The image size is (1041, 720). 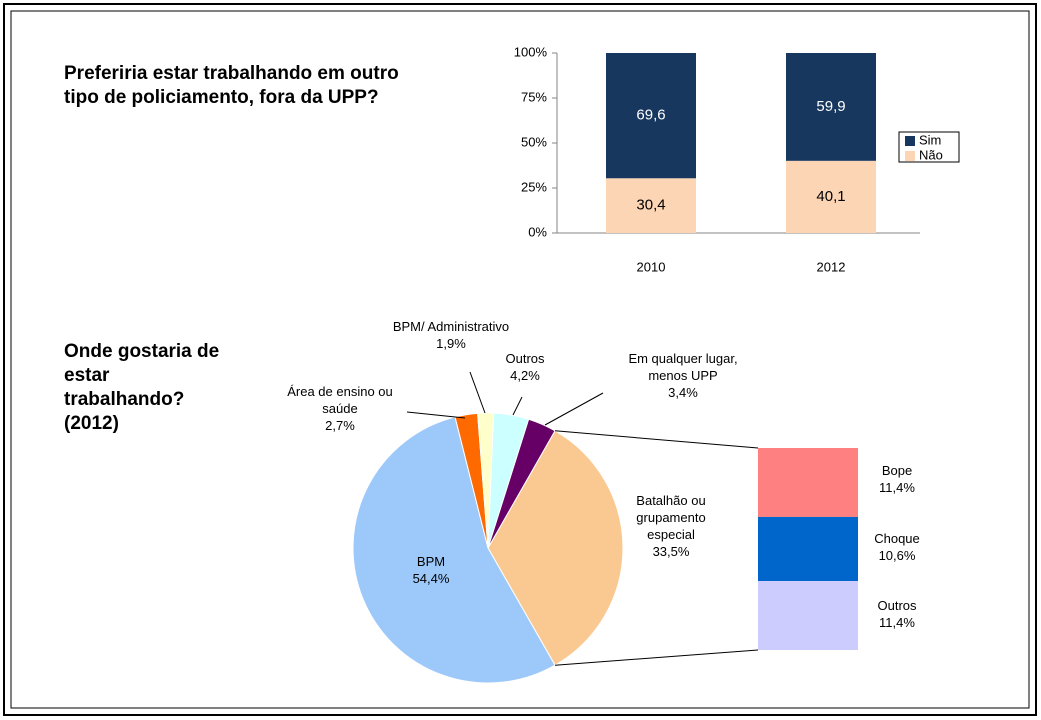 I want to click on y-tick-label: 75%, so click(x=534, y=96).